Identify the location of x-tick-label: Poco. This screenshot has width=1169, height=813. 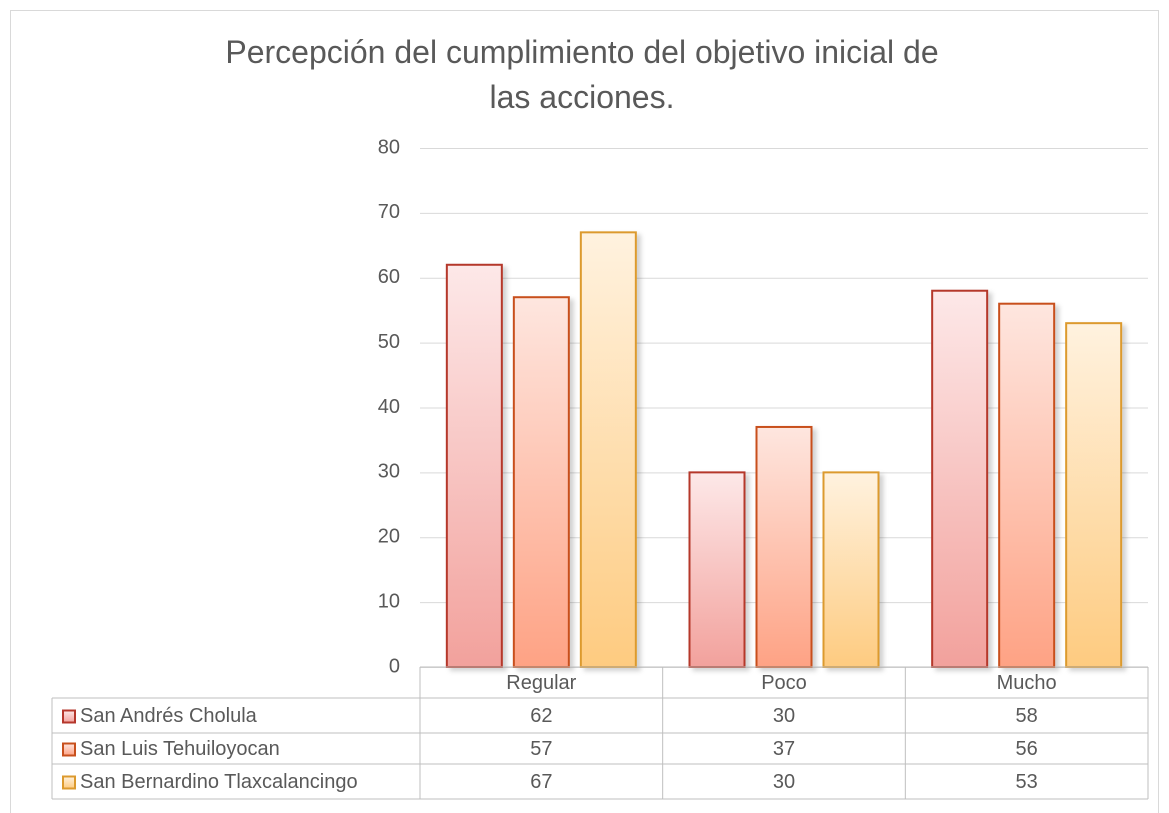
(784, 683).